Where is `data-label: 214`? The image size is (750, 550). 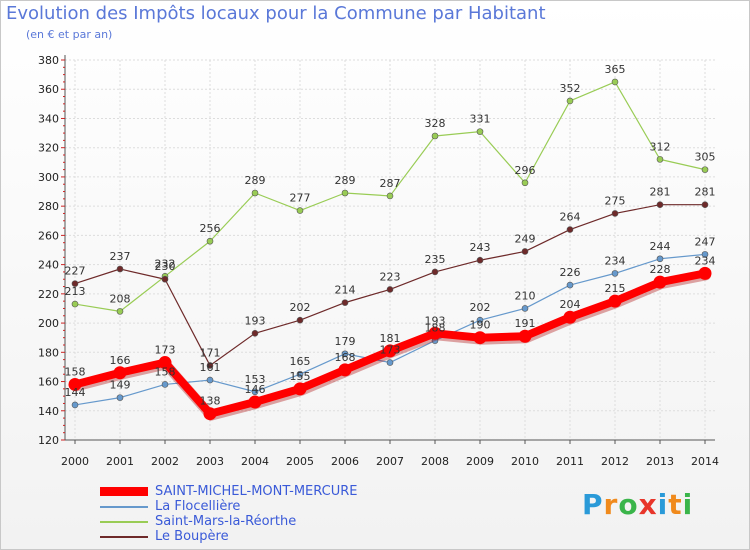 data-label: 214 is located at coordinates (345, 290).